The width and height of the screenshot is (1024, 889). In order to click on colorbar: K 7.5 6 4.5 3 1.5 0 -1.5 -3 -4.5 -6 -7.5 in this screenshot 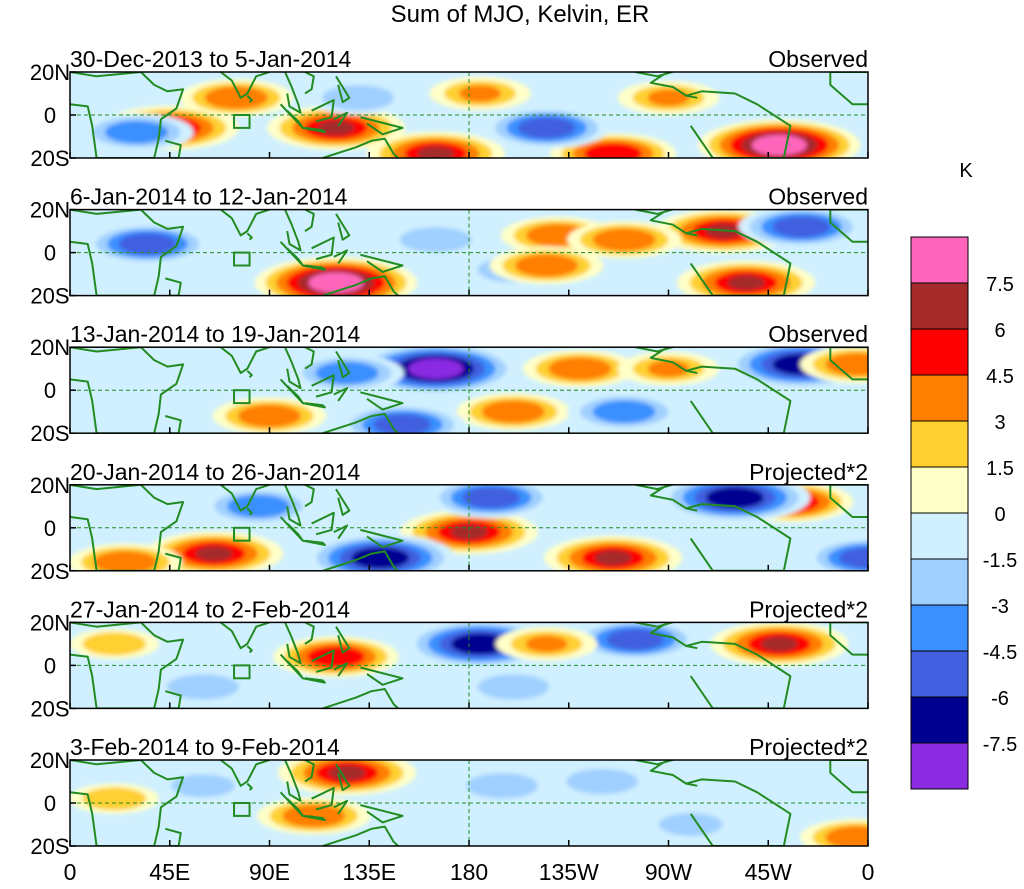, I will do `click(963, 475)`.